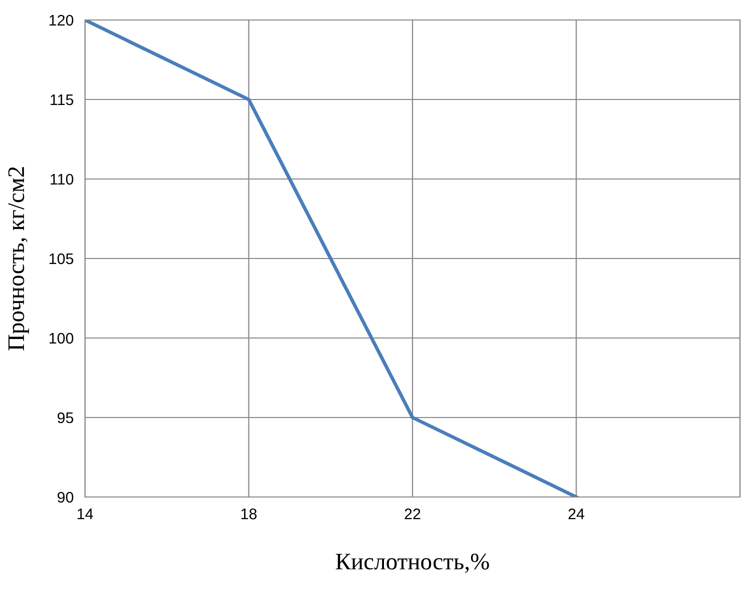 This screenshot has width=754, height=589. What do you see at coordinates (66, 497) in the screenshot?
I see `y-tick-label: 90` at bounding box center [66, 497].